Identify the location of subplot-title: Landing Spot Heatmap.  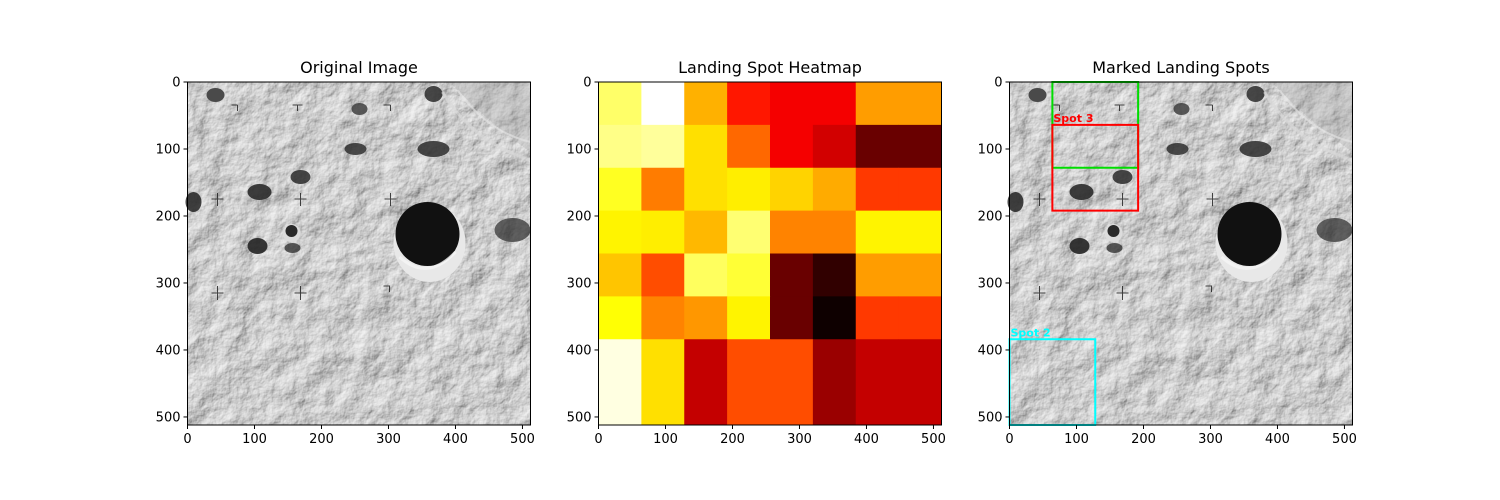
(770, 67).